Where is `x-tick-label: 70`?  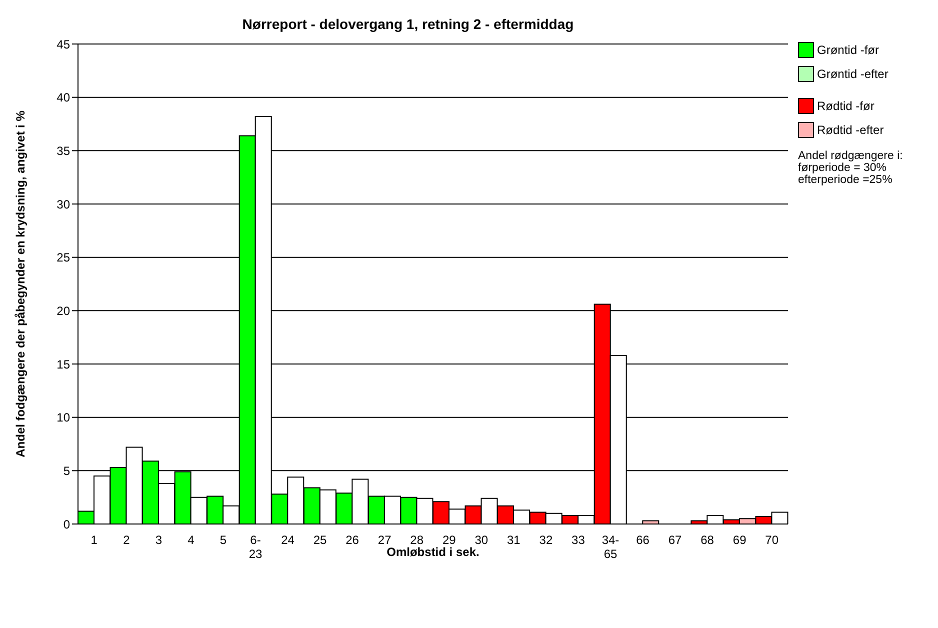 x-tick-label: 70 is located at coordinates (772, 540).